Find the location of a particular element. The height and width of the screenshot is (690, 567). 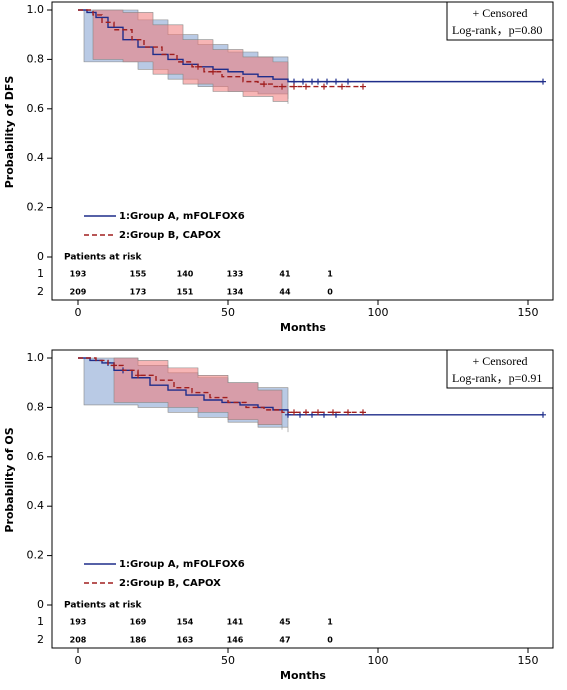

risk-count: 209 is located at coordinates (78, 292).